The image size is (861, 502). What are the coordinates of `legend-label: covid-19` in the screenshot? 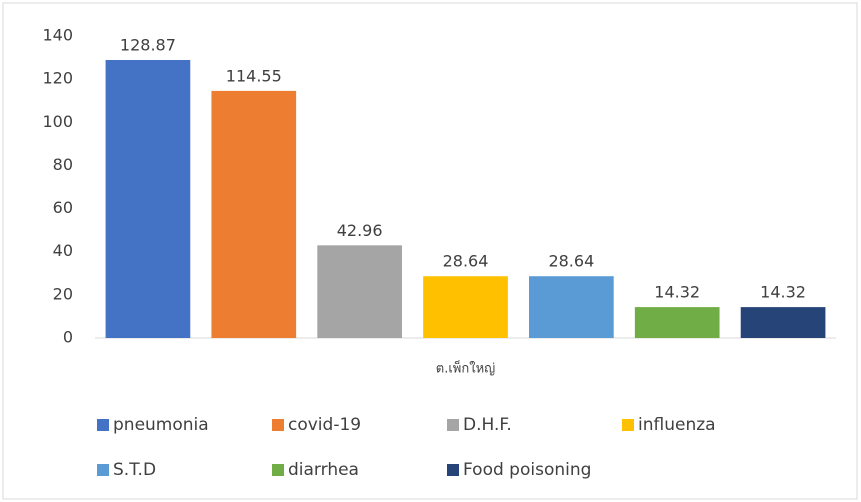 It's located at (324, 425).